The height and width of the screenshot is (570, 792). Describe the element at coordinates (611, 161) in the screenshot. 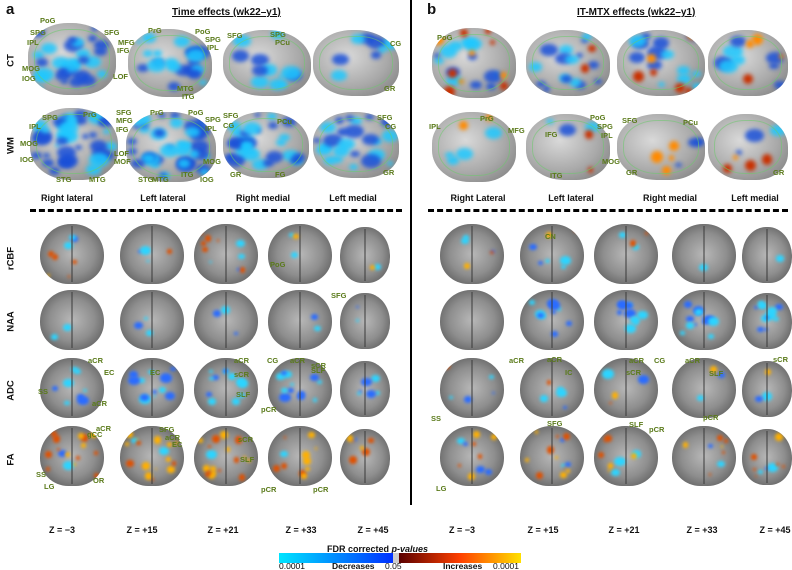

I see `anno-b-wm-label-8: MOG` at that location.